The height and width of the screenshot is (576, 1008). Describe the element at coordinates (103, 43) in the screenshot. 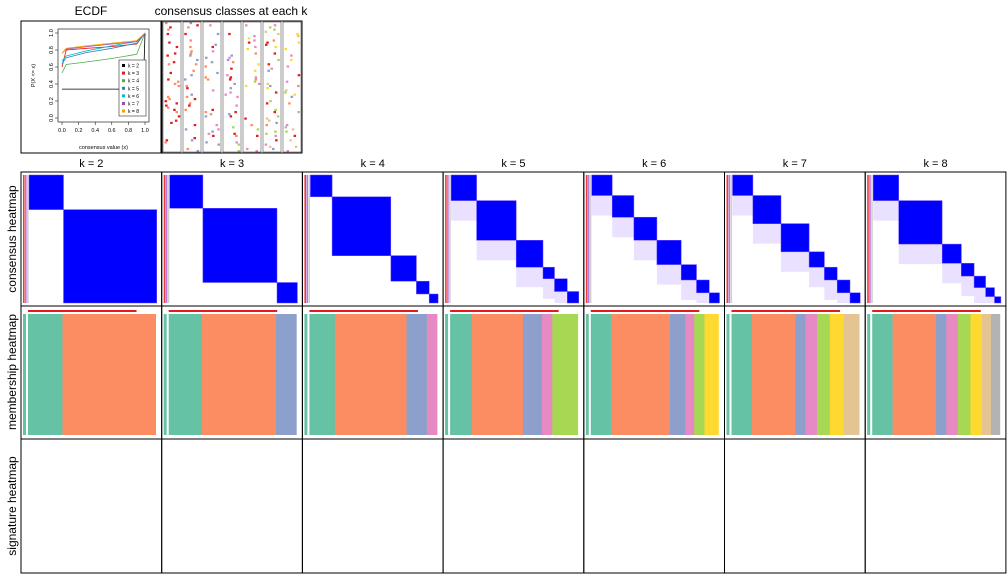

I see `ecdf-series-line` at that location.